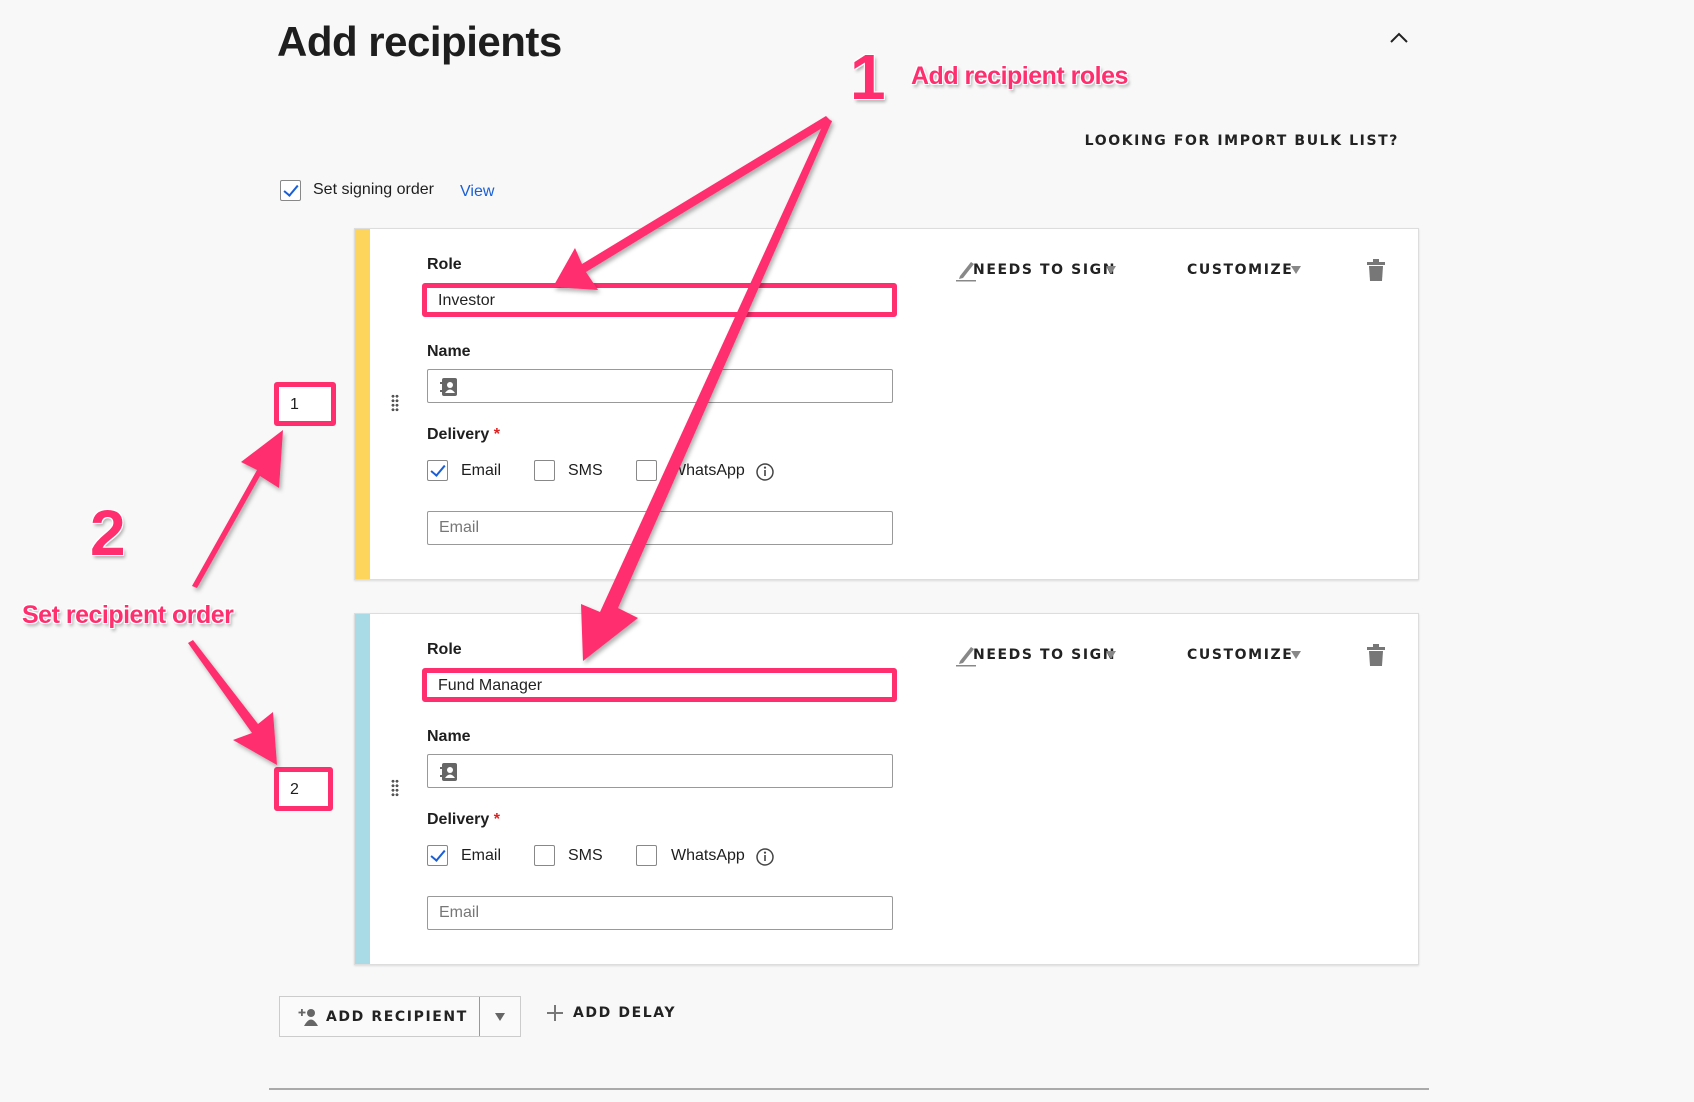 The image size is (1694, 1102). I want to click on step-2-number: 2, so click(108, 533).